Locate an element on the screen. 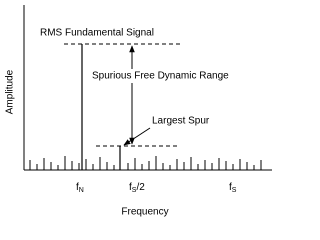 The image size is (320, 240). x-tick-label: fS/2 is located at coordinates (137, 188).